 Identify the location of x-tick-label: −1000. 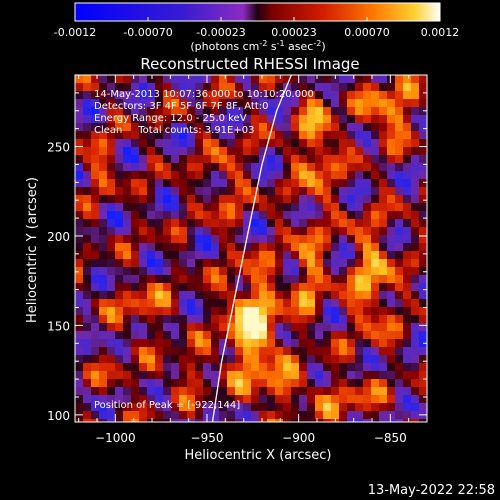
(115, 438).